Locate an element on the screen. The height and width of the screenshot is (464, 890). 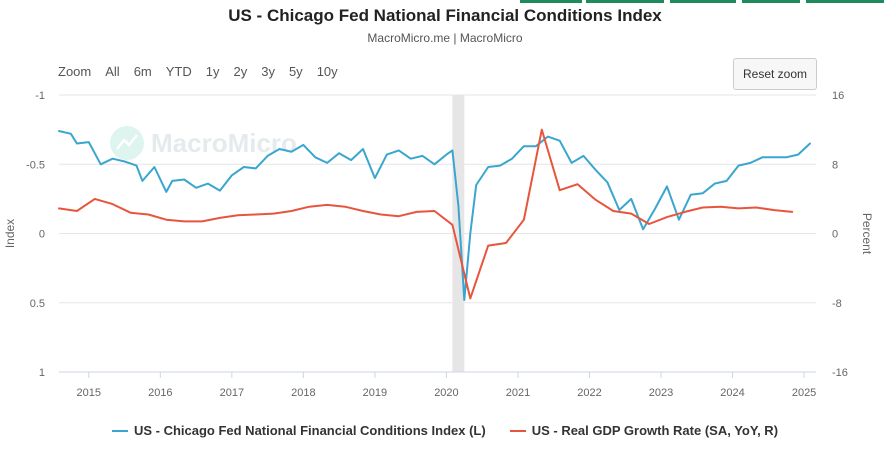
legend-item-gdp: US - Real GDP Growth Rate (SA, YoY, R) is located at coordinates (643, 430).